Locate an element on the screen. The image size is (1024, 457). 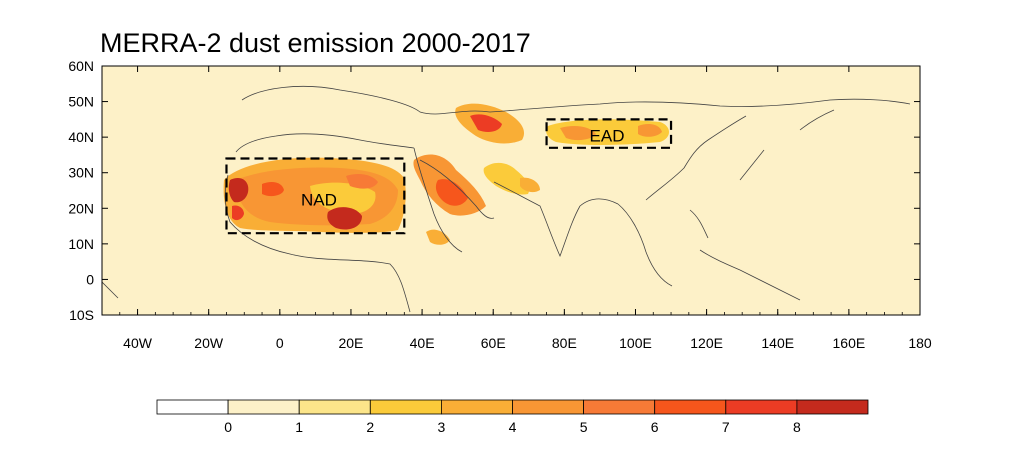
lon-tick-label: 160E is located at coordinates (849, 343).